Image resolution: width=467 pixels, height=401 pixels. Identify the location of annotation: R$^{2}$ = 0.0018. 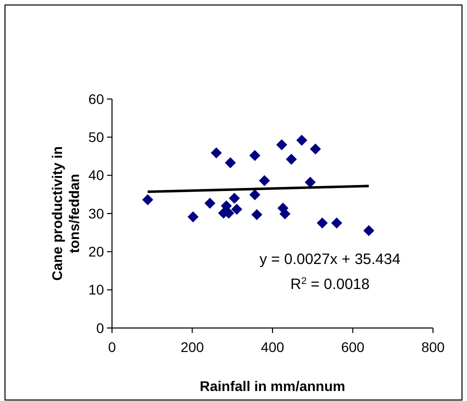
(330, 284).